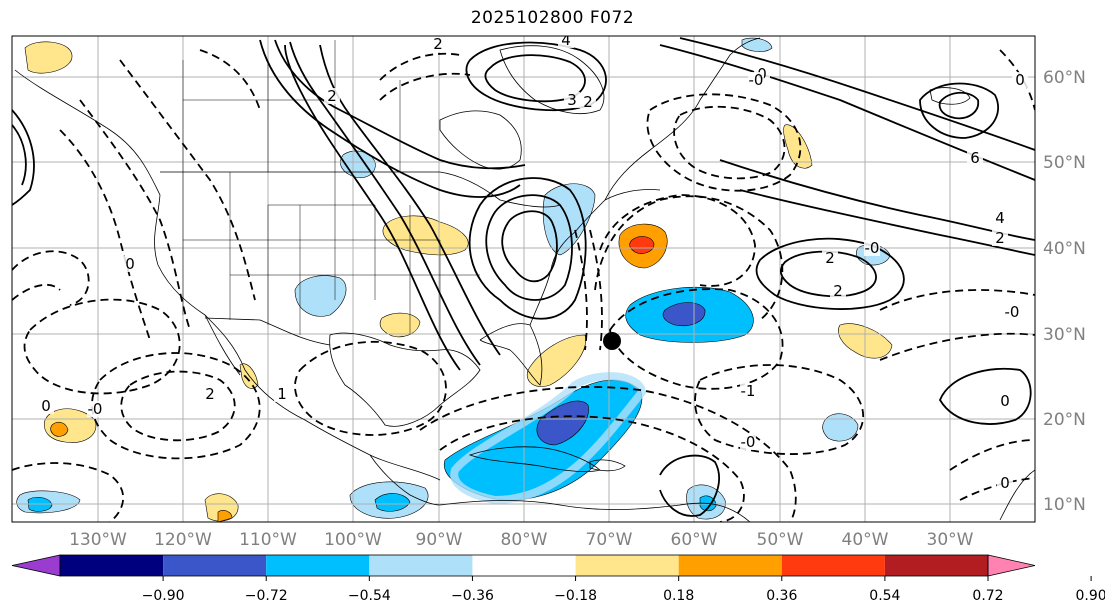 The image size is (1105, 615). What do you see at coordinates (1064, 420) in the screenshot?
I see `lat-label: 20°N` at bounding box center [1064, 420].